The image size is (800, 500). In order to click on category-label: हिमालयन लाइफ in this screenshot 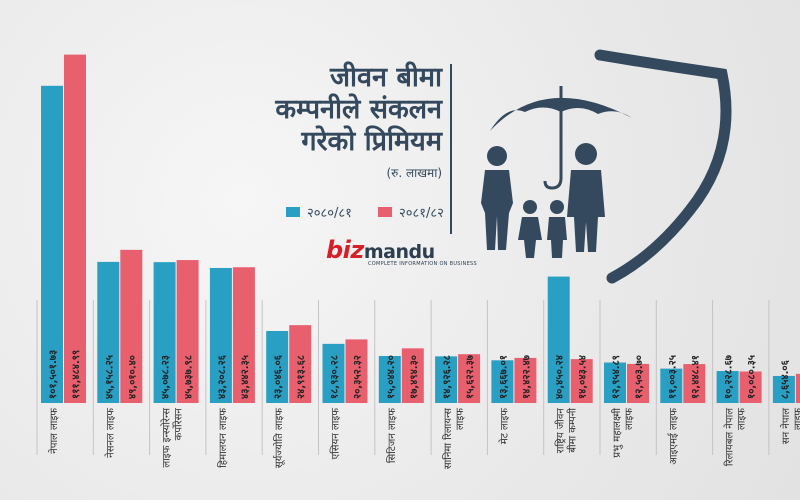, I will do `click(223, 438)`.